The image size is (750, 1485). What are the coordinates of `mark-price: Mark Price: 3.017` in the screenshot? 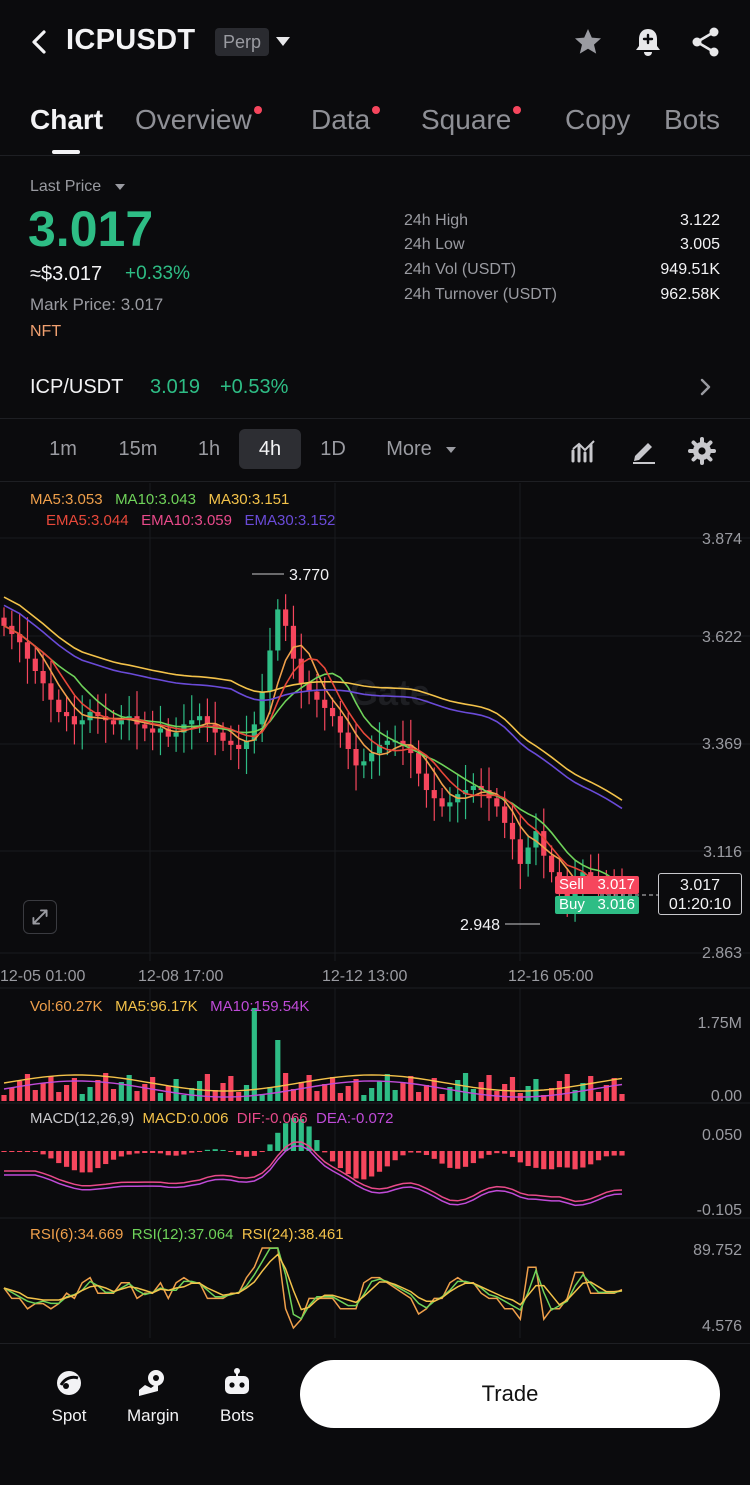 It's located at (97, 304).